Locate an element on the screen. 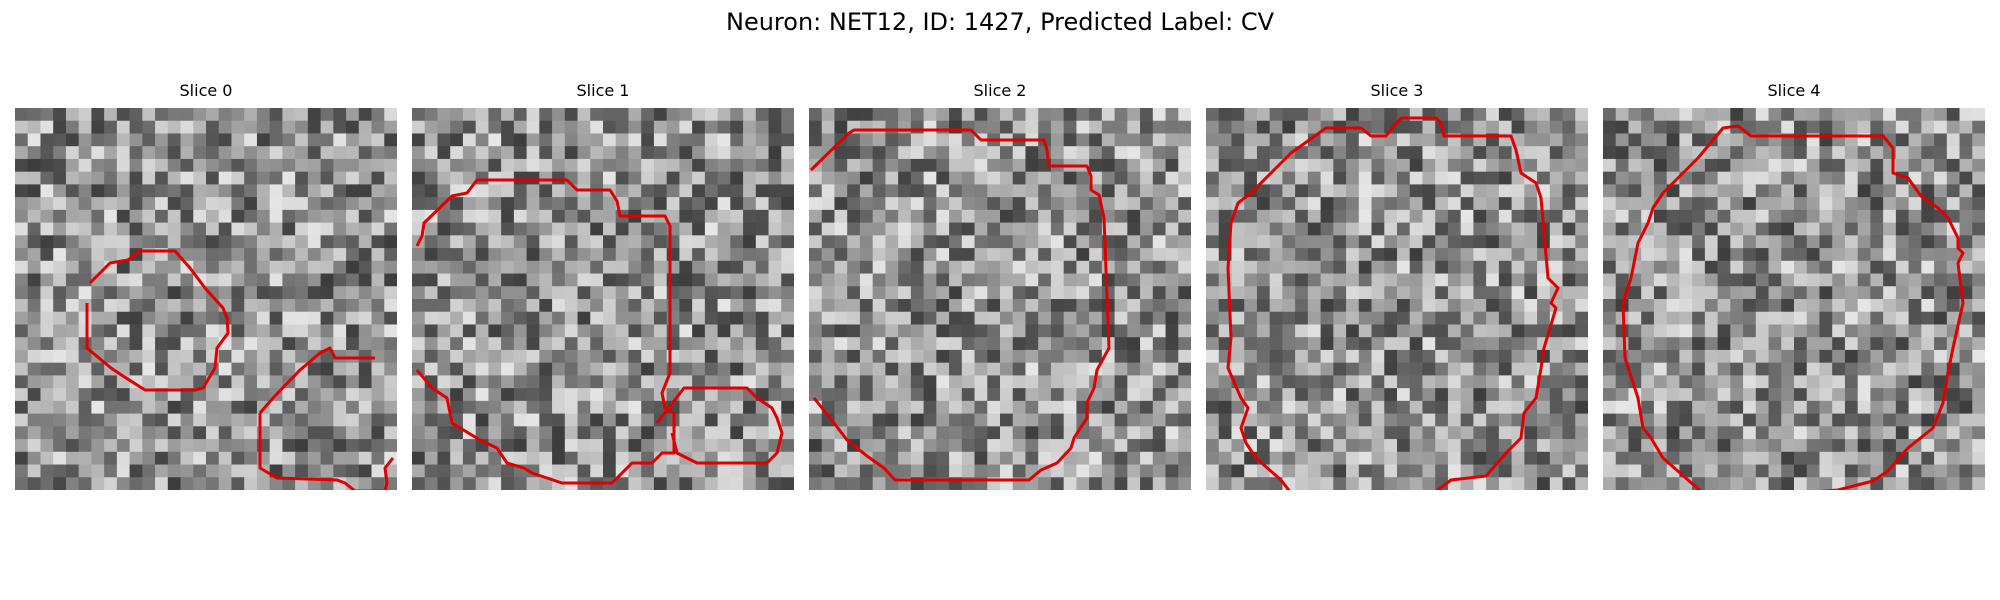  slice-panel-2: Slice 2 is located at coordinates (1000, 285).